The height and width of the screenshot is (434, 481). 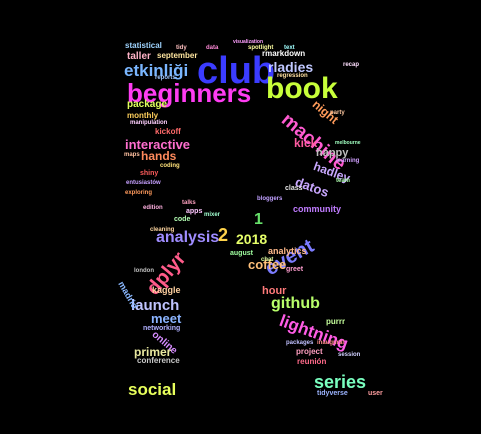 I want to click on word-apps: apps, so click(x=194, y=211).